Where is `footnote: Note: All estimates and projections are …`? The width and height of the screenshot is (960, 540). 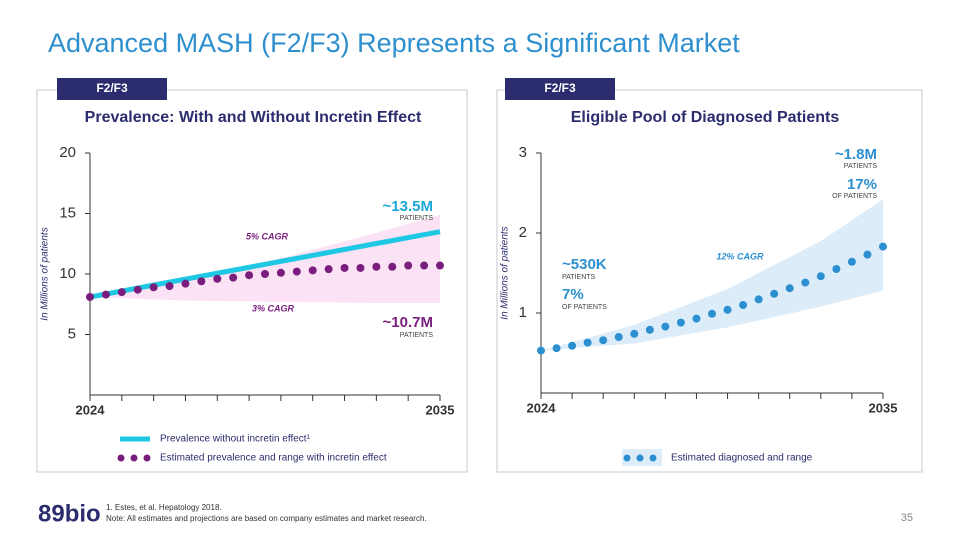 footnote: Note: All estimates and projections are … is located at coordinates (266, 518).